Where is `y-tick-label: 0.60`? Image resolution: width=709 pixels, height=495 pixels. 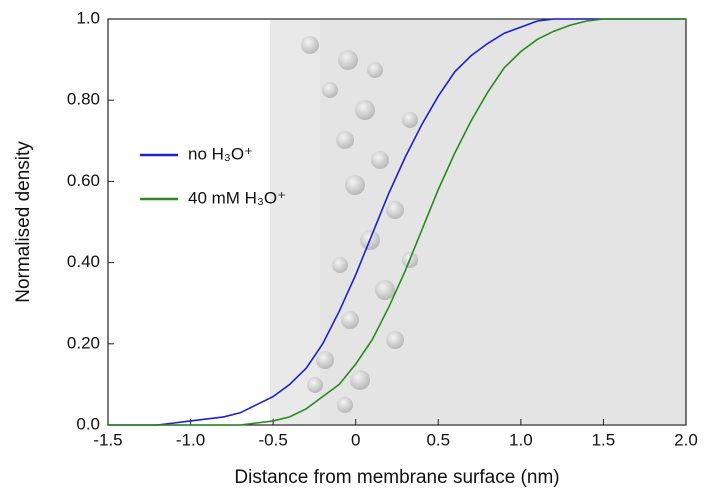
y-tick-label: 0.60 is located at coordinates (83, 180).